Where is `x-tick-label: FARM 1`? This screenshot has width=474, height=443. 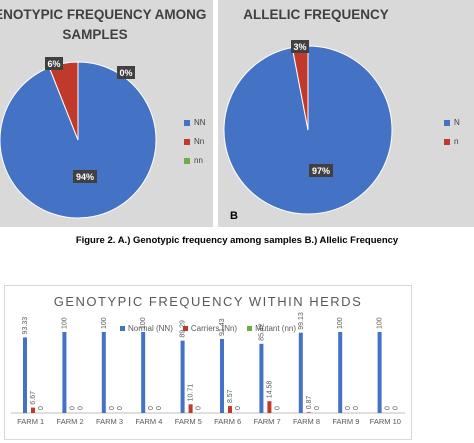
x-tick-label: FARM 1 is located at coordinates (30, 421).